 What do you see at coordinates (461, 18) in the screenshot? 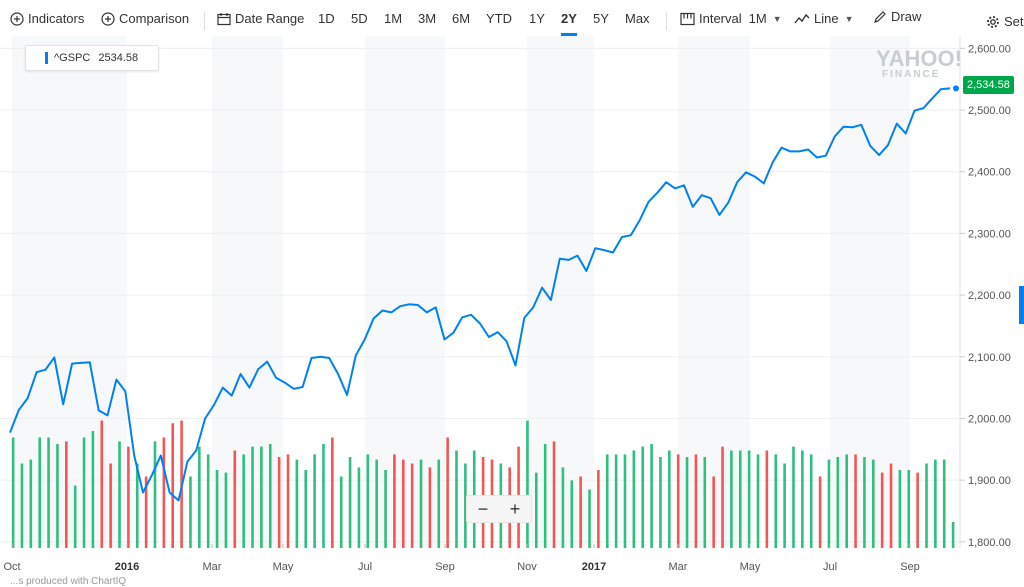
I see `range-6m: 6M` at bounding box center [461, 18].